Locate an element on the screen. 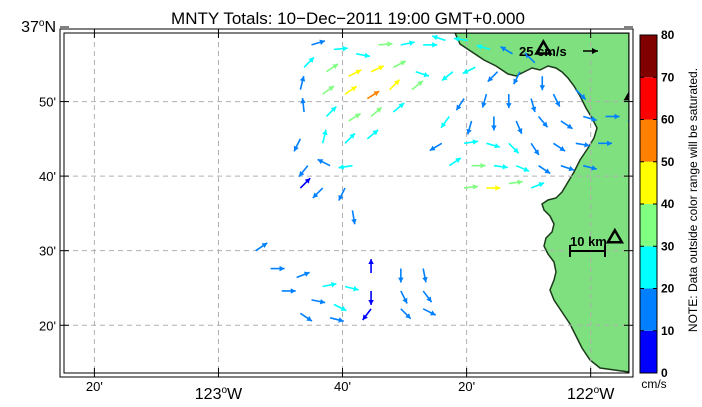  colorbar-tick-label-2: 20 is located at coordinates (668, 289).